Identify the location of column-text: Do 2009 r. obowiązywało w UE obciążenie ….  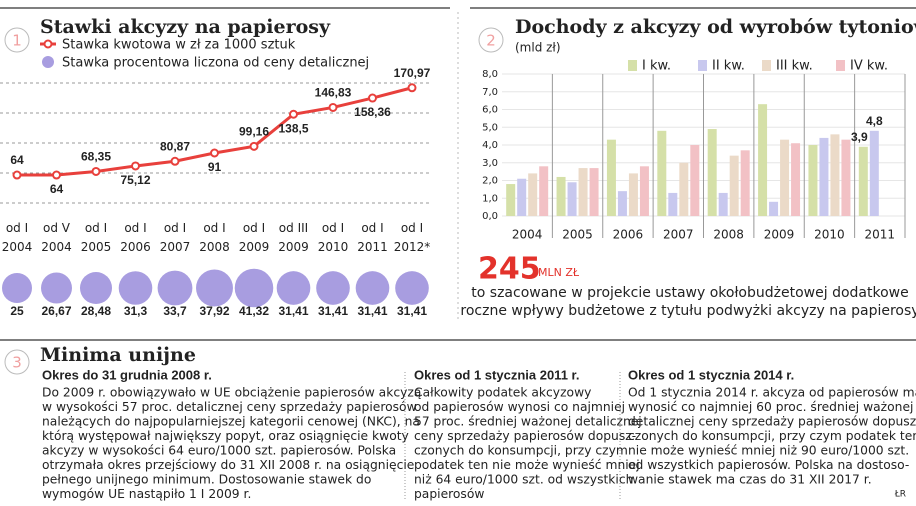
(231, 393).